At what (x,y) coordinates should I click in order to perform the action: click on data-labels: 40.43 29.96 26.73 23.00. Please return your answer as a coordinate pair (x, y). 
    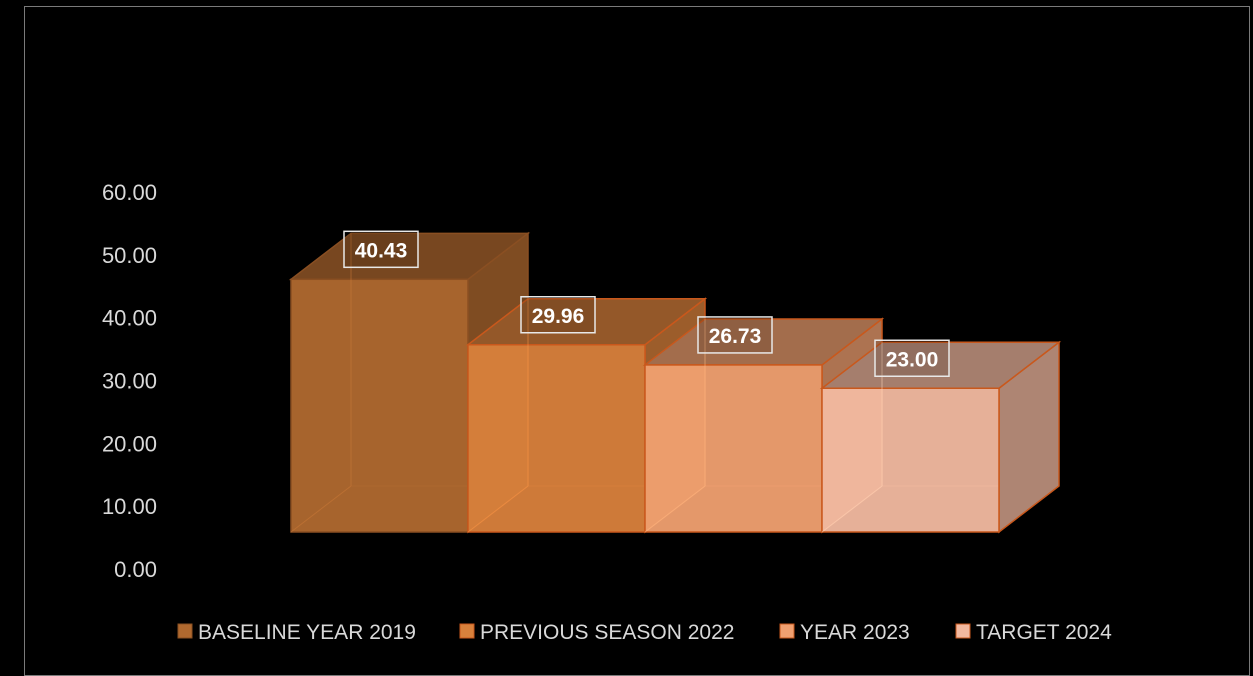
    Looking at the image, I should click on (646, 303).